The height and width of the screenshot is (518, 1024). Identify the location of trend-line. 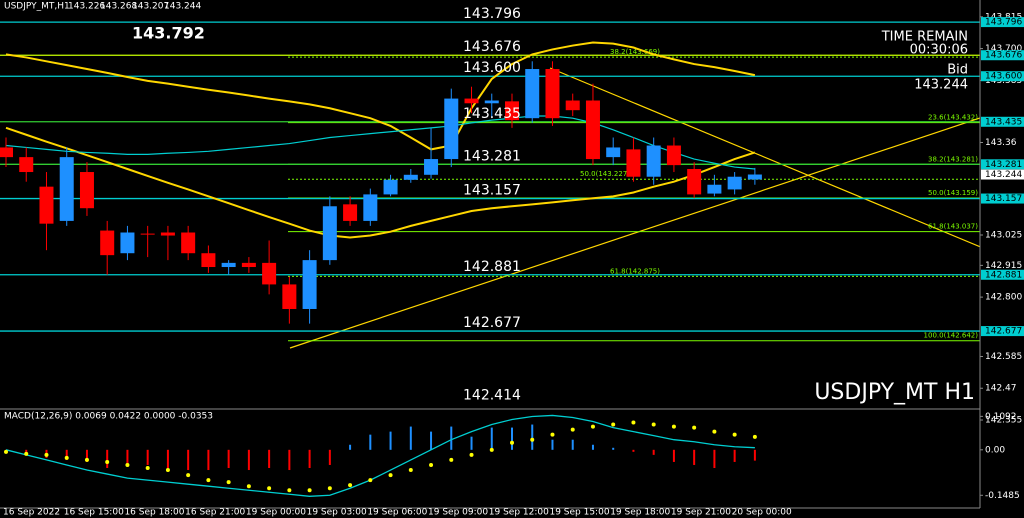
(764, 157).